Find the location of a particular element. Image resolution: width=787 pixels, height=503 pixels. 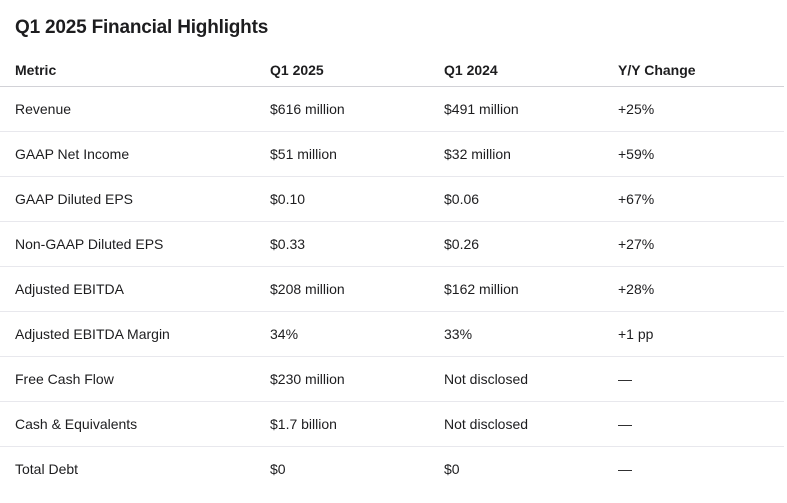

cell-yy-change: +28% is located at coordinates (701, 289).